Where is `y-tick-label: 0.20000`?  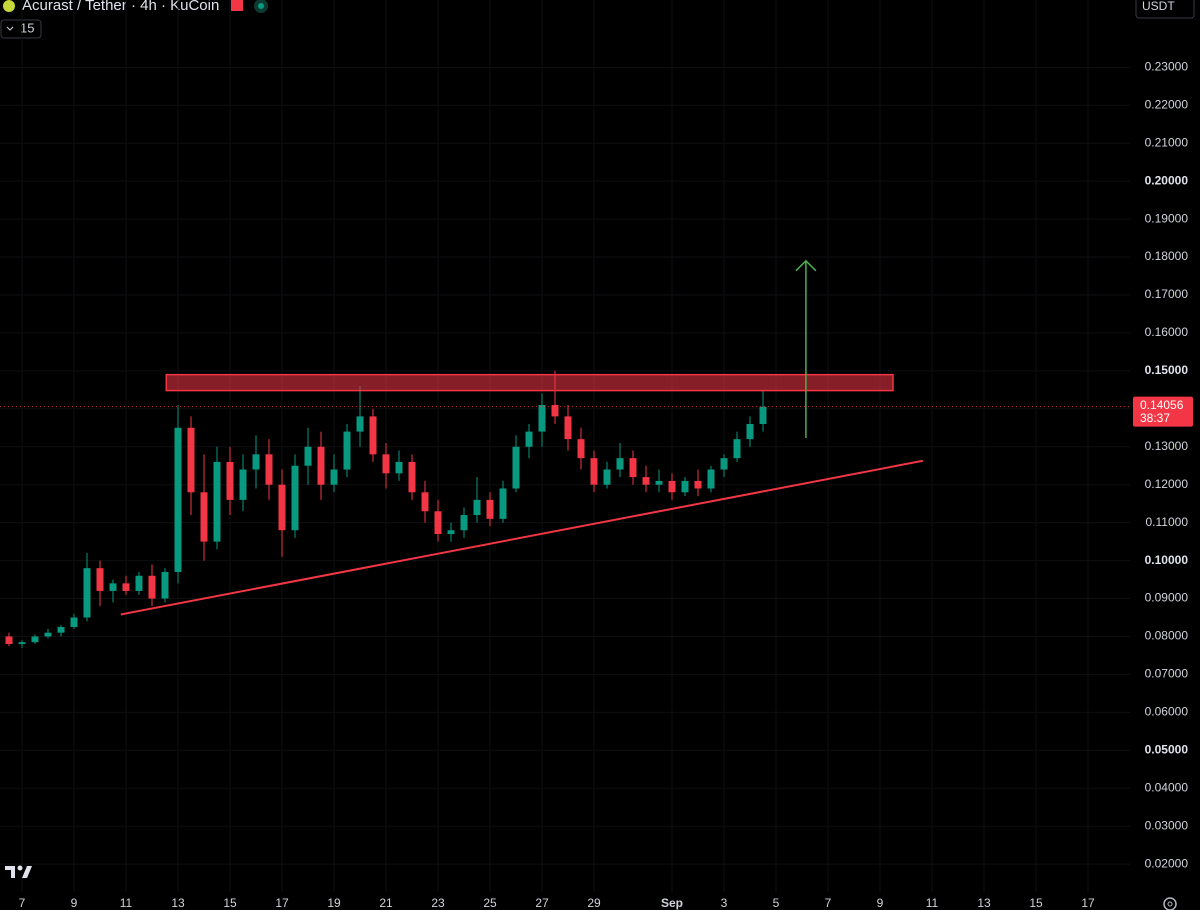 y-tick-label: 0.20000 is located at coordinates (1167, 180).